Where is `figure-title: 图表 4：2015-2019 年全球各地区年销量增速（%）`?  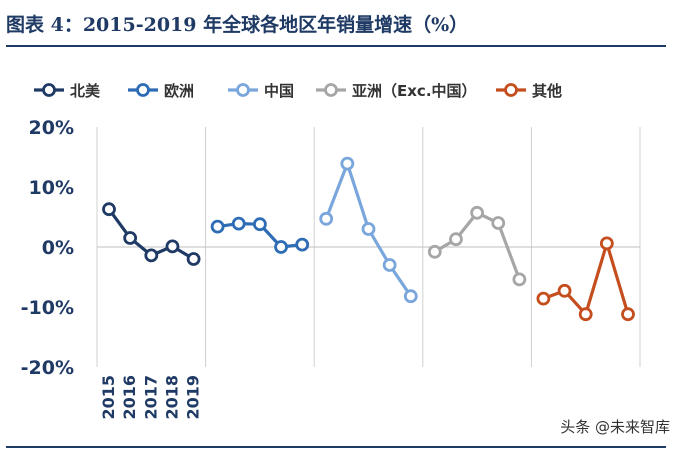
figure-title: 图表 4：2015-2019 年全球各地区年销量增速（%） is located at coordinates (237, 25).